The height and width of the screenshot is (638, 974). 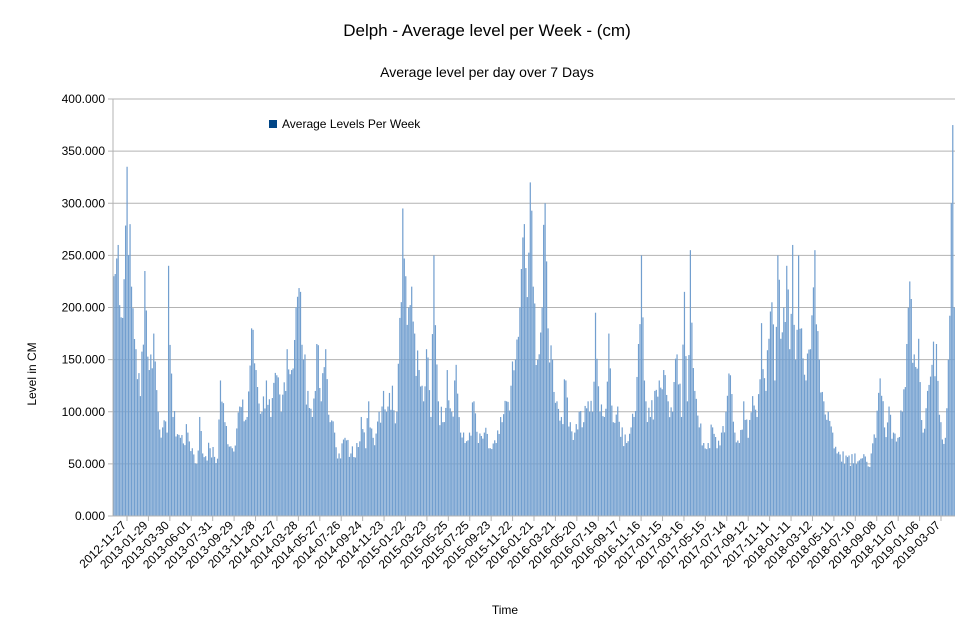 What do you see at coordinates (487, 30) in the screenshot?
I see `chart-title: Delph - Average level per Week - (cm)` at bounding box center [487, 30].